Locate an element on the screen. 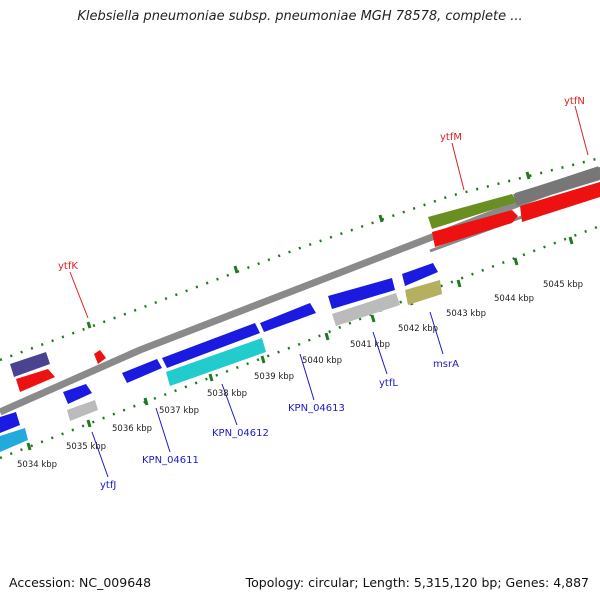 The image size is (600, 600). gene-KPN04611 is located at coordinates (142, 371).